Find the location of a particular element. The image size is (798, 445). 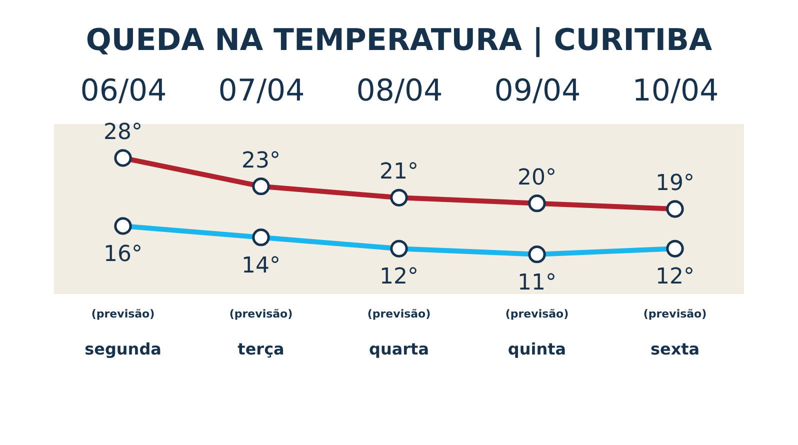

data-label: 20° is located at coordinates (537, 177).